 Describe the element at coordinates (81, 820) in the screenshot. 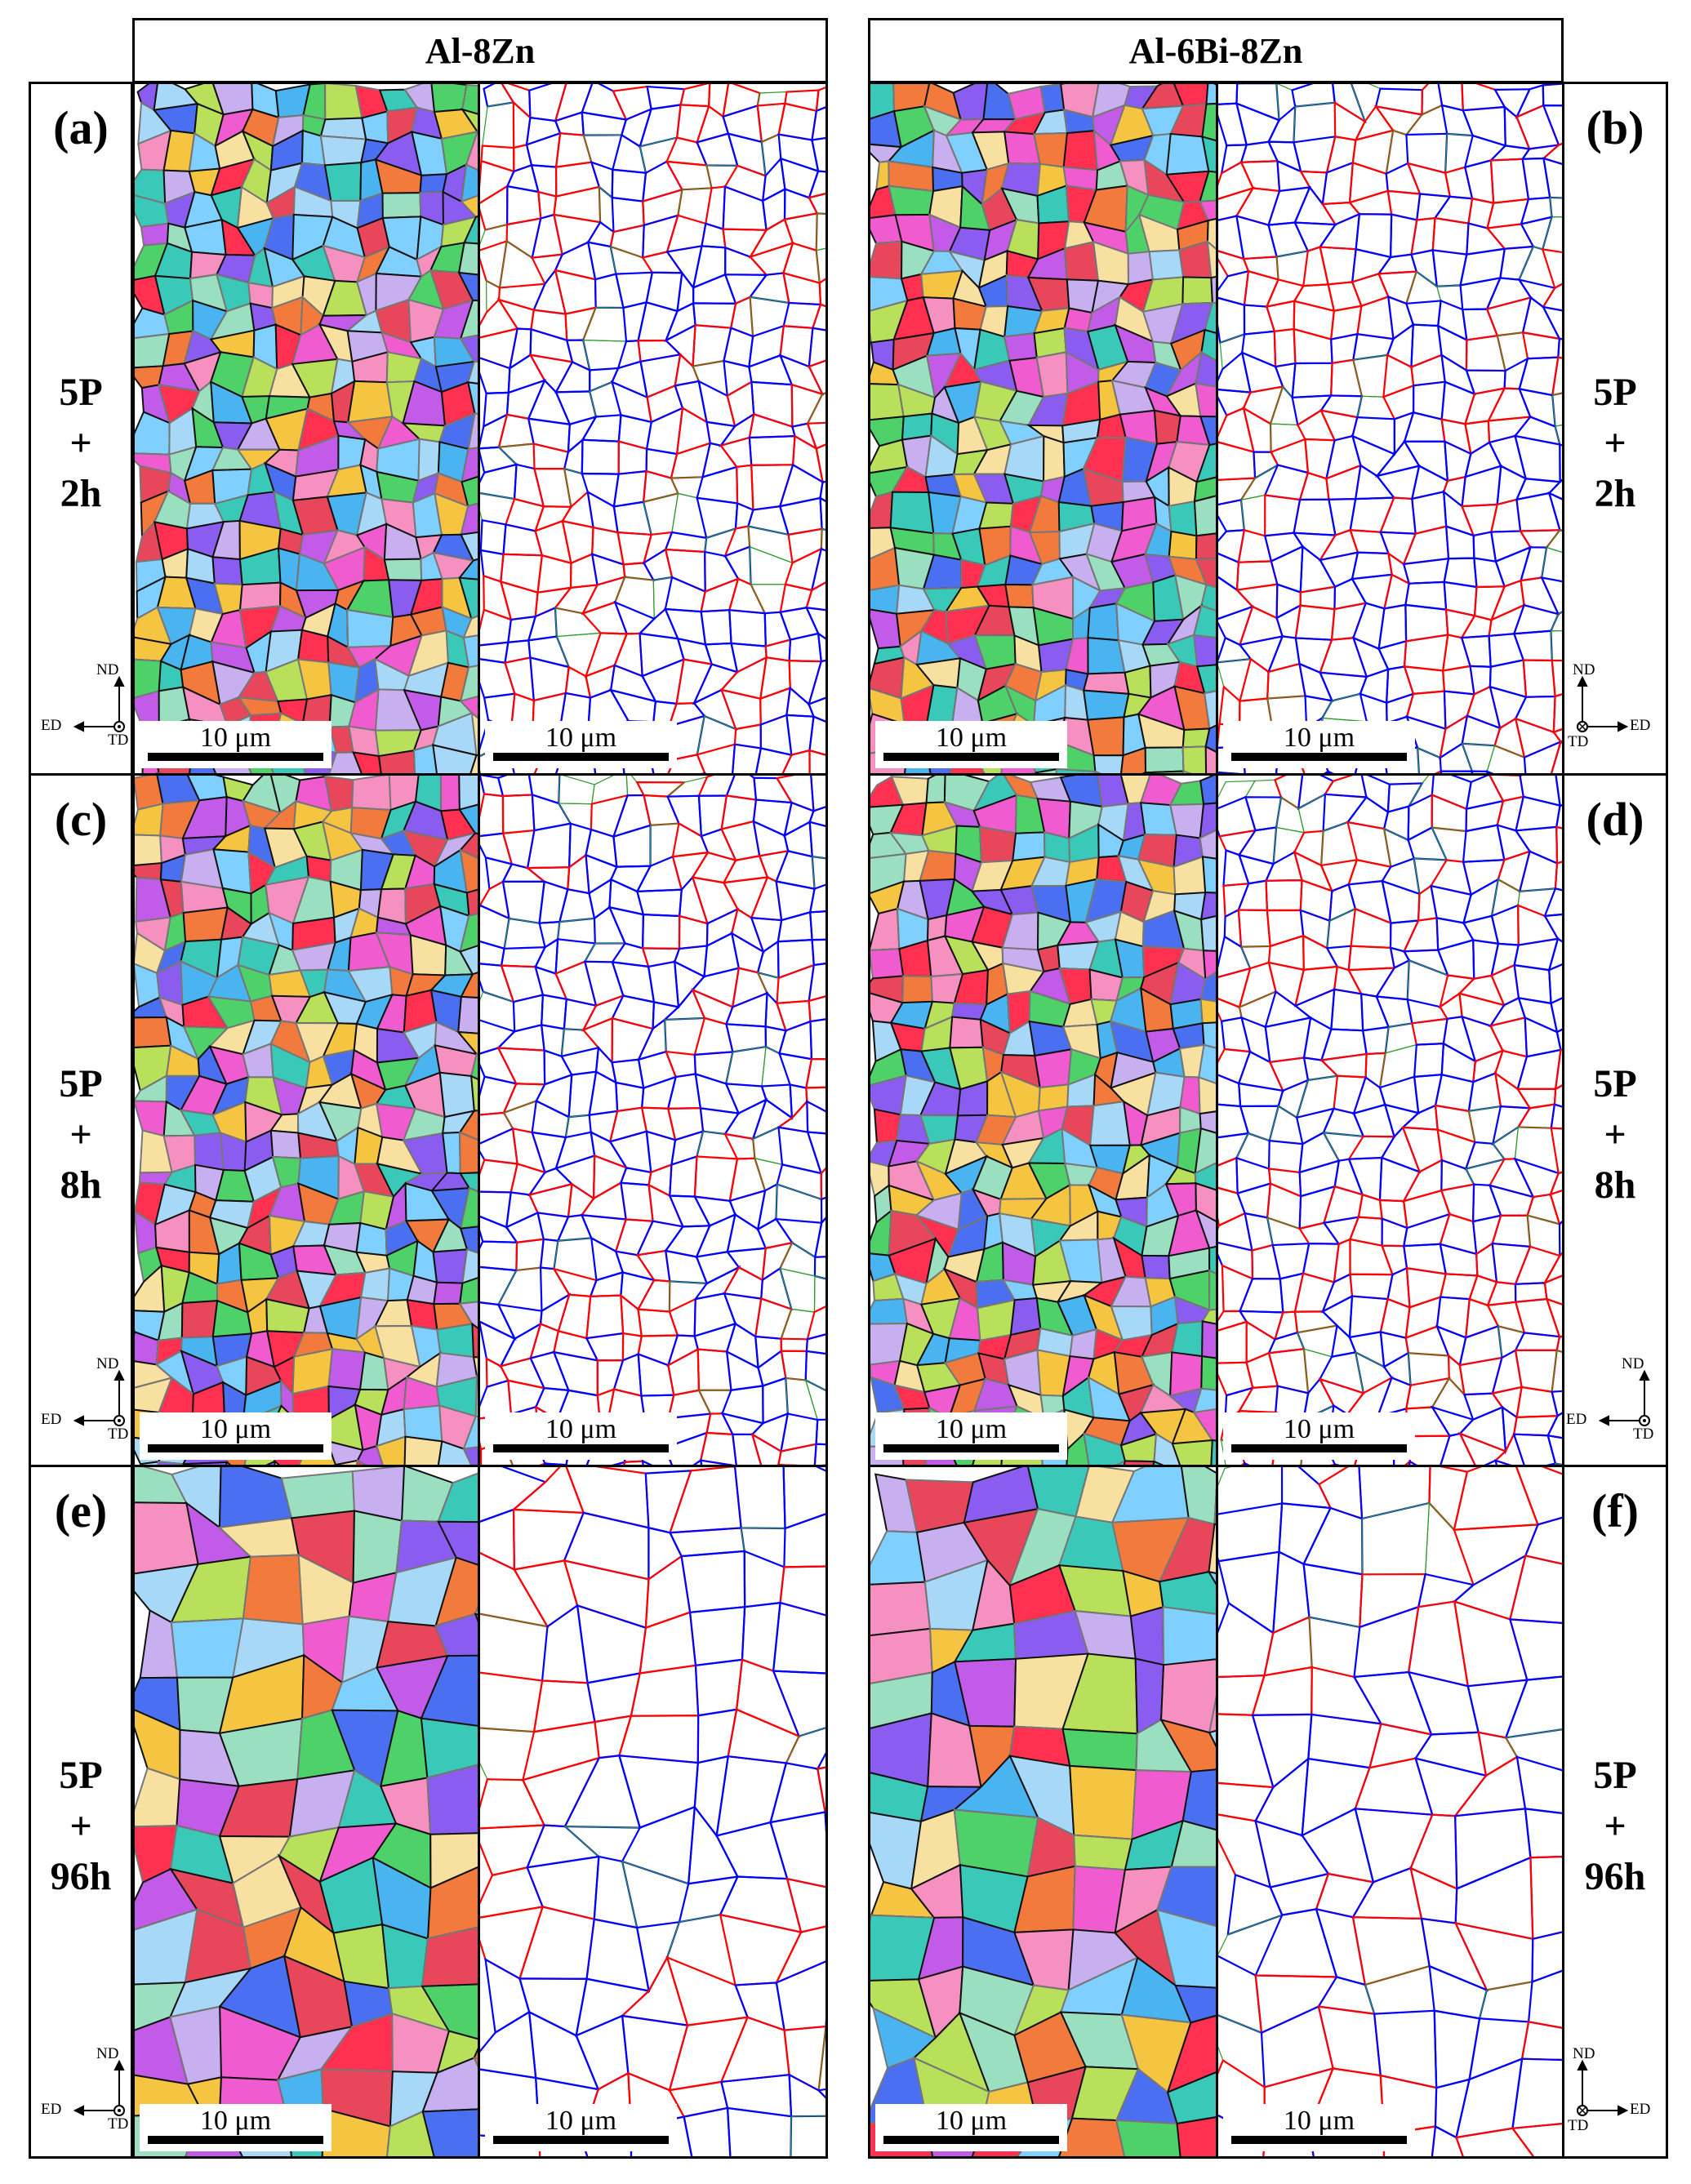

I see `panel-label-c: (c)` at that location.